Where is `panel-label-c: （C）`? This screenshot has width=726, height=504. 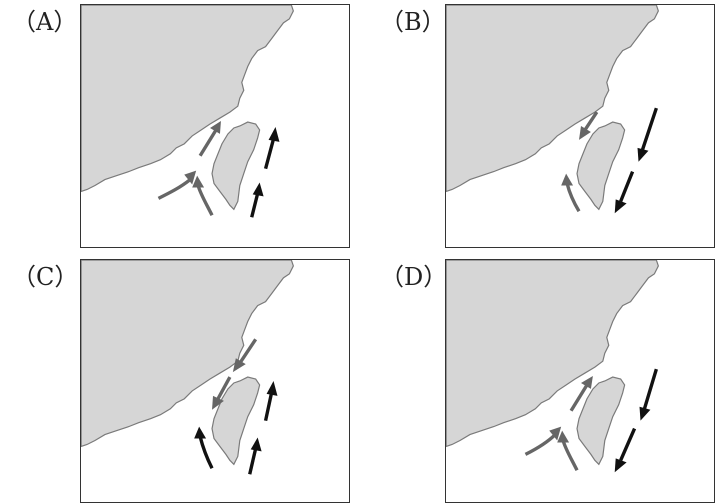
panel-label-c: （C） is located at coordinates (45, 277).